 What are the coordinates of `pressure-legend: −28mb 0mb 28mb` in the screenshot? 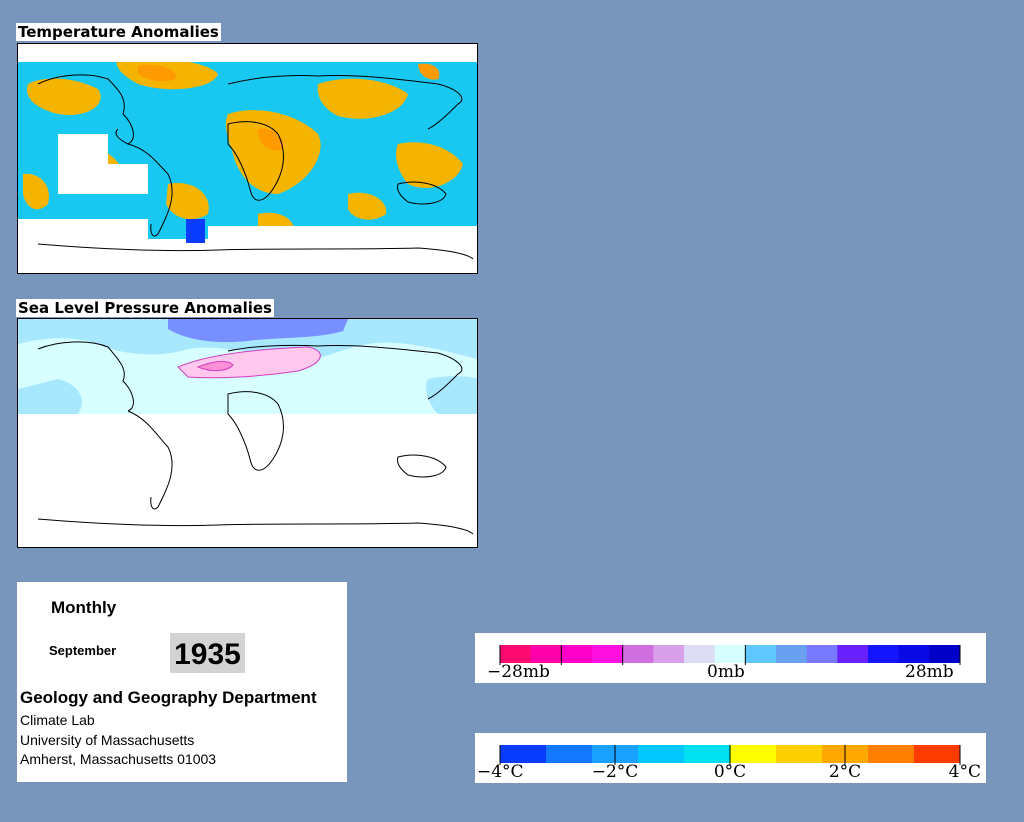 It's located at (730, 658).